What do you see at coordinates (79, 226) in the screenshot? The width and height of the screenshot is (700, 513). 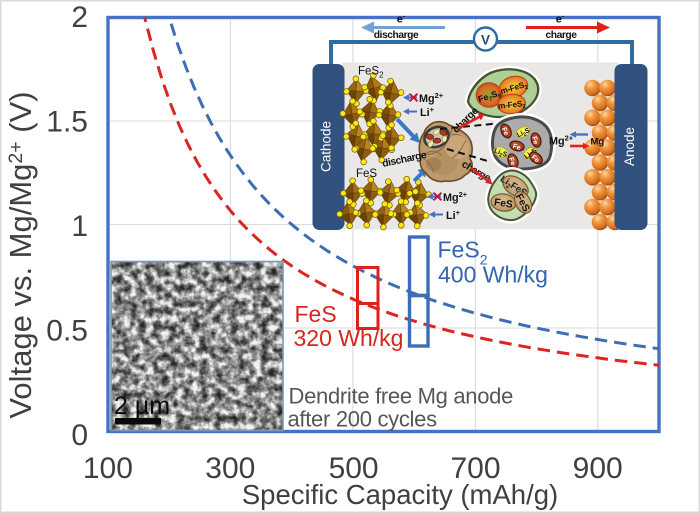 I see `svg-text: 1` at bounding box center [79, 226].